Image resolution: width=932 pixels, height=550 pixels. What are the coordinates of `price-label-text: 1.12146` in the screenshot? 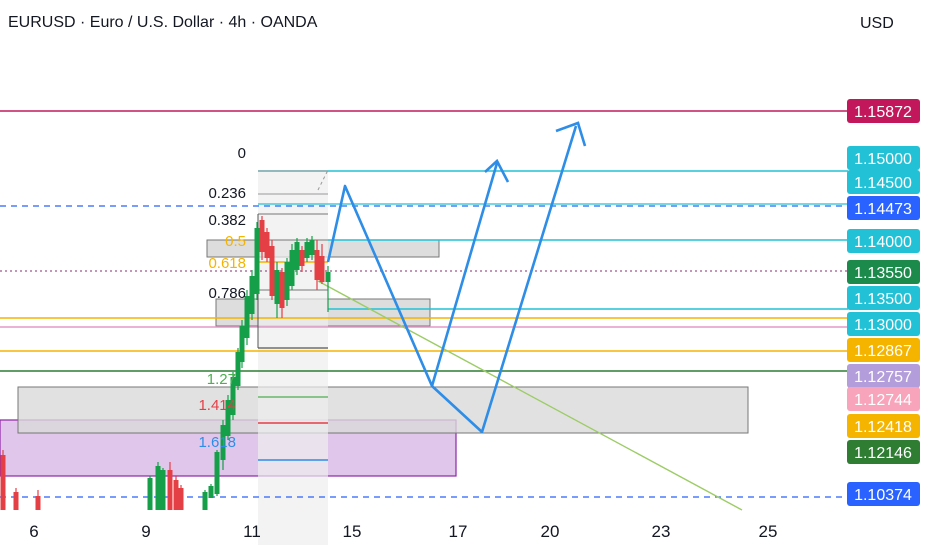 It's located at (883, 453).